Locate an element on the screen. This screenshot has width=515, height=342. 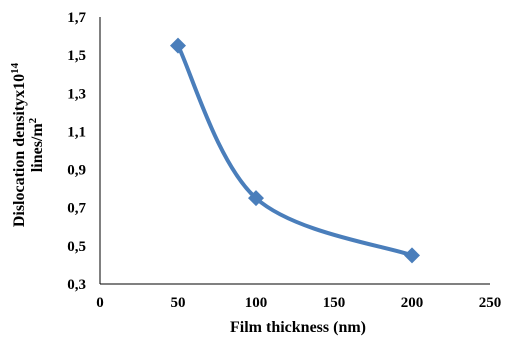
x-axis-title: Film thickness (nm) is located at coordinates (298, 327).